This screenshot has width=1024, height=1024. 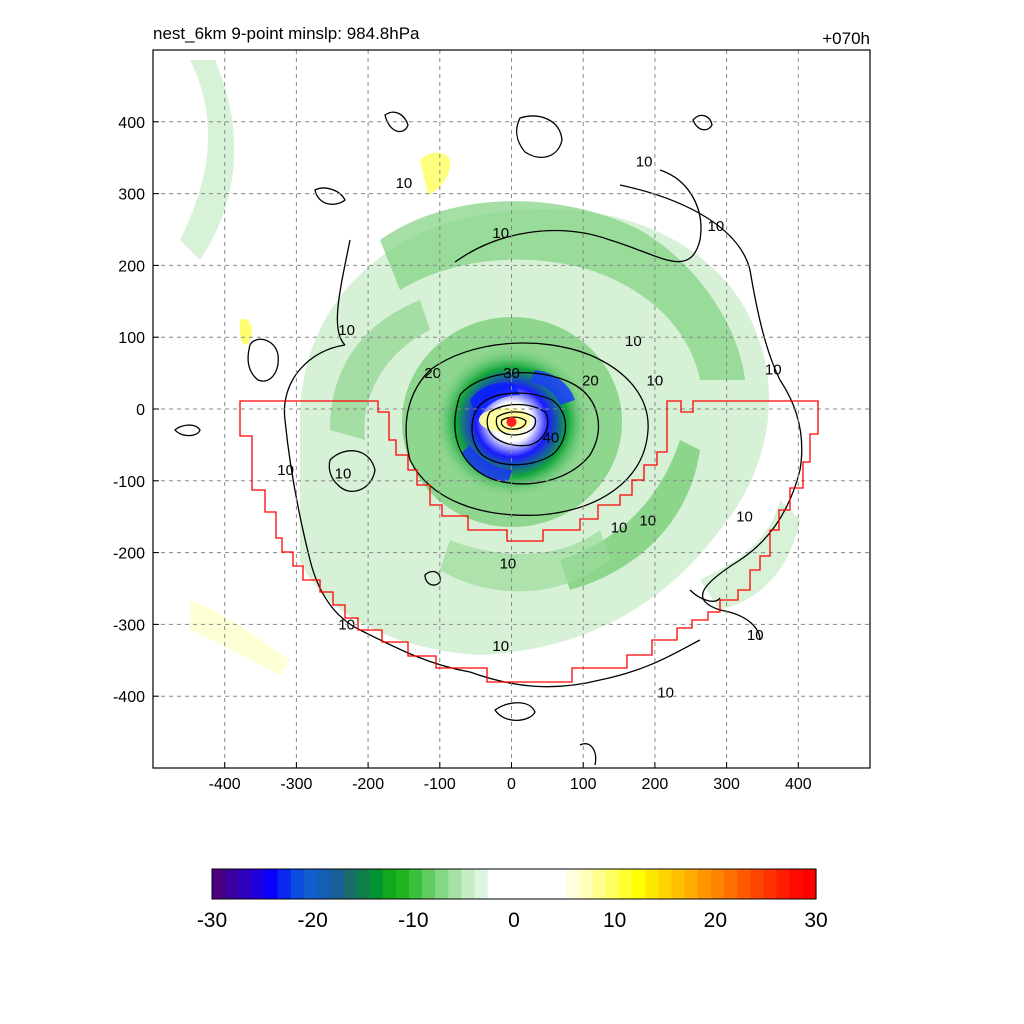 I want to click on y-tick-label: -100, so click(x=129, y=482).